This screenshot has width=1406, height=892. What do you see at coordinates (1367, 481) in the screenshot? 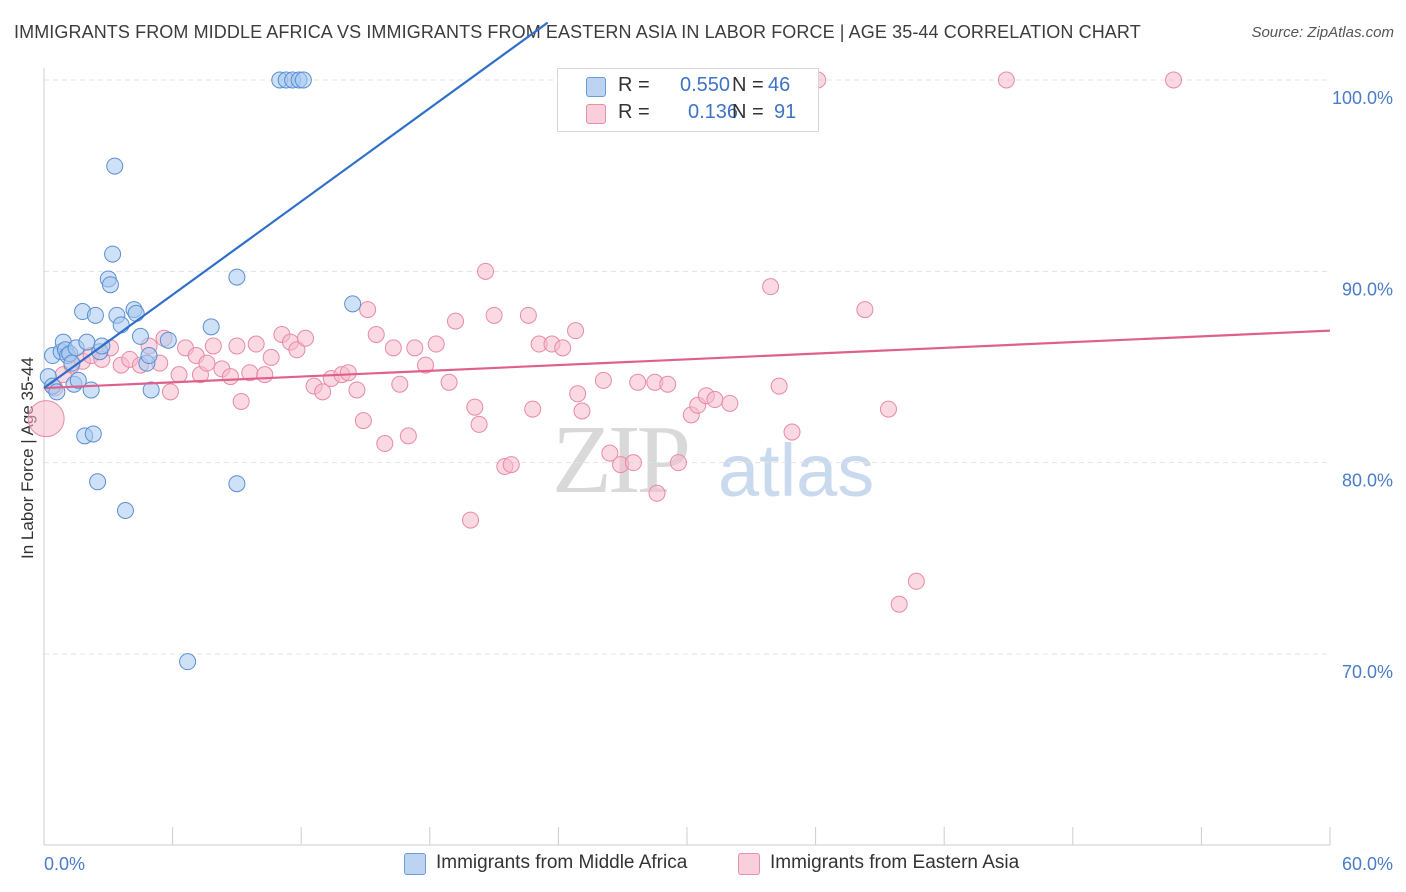
I see `y-tick-label: 80.0%` at bounding box center [1367, 481].